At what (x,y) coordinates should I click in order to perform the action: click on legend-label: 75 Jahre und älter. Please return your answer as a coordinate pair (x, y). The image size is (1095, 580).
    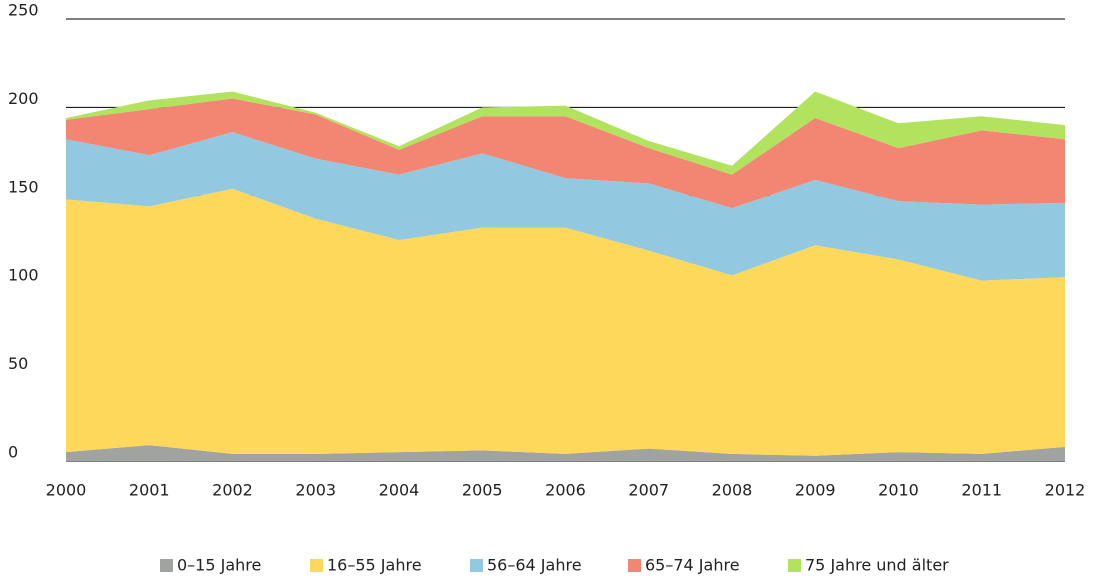
    Looking at the image, I should click on (877, 565).